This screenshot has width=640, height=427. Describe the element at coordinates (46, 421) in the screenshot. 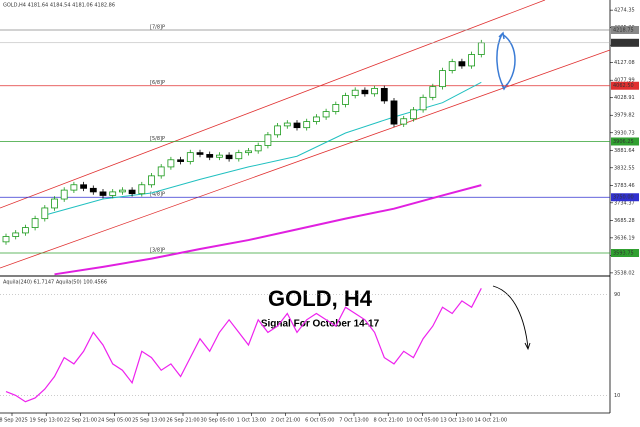

I see `x-tick-label: 19 Sep 13:00` at that location.